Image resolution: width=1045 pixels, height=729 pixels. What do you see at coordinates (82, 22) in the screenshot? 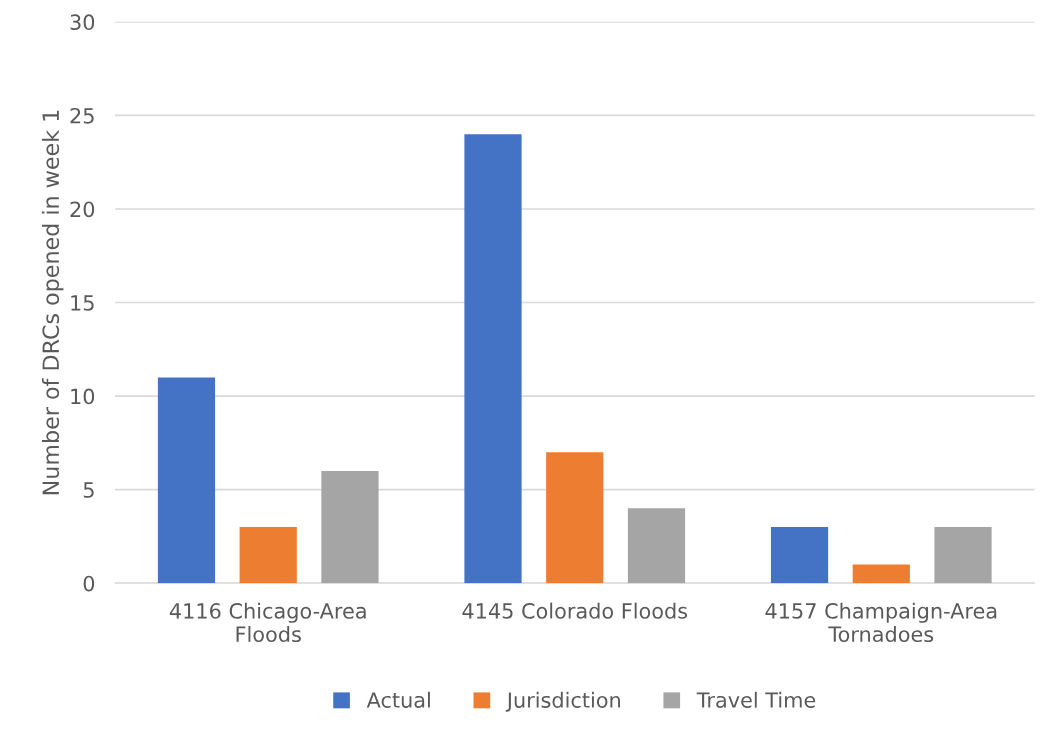
I see `y-tick-label: 30` at bounding box center [82, 22].